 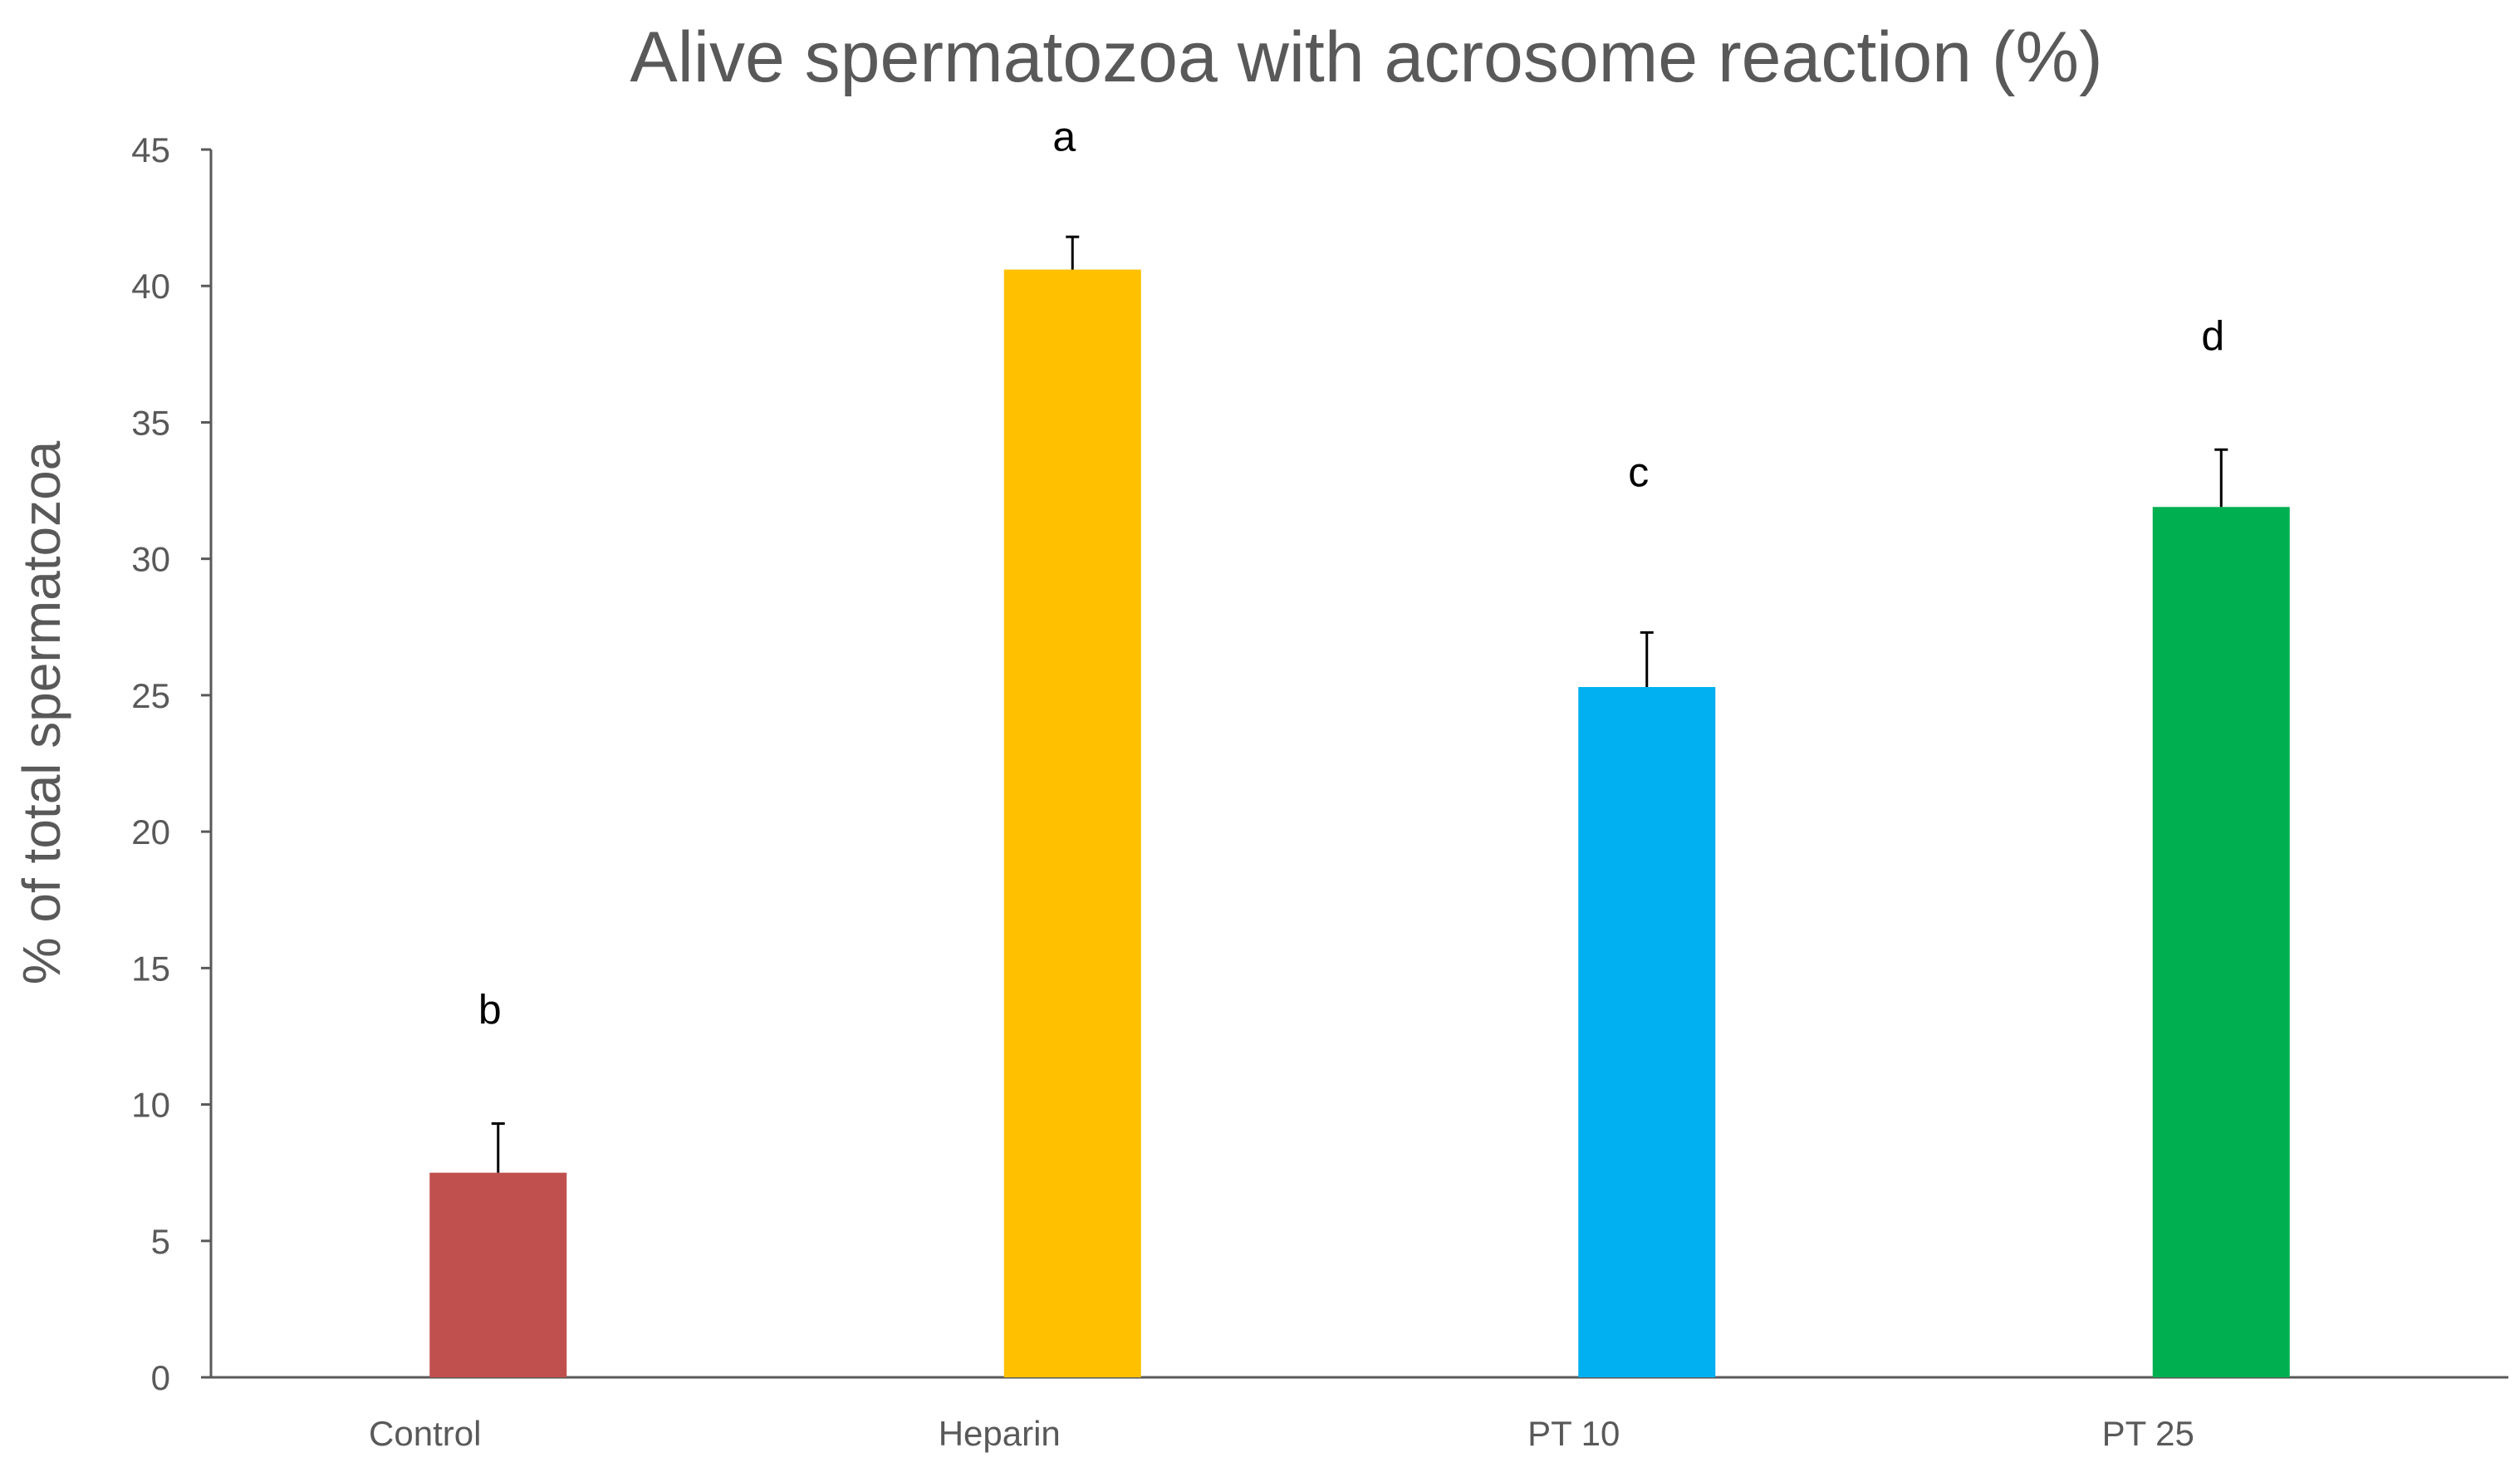 What do you see at coordinates (1638, 473) in the screenshot?
I see `significance-letter: c` at bounding box center [1638, 473].